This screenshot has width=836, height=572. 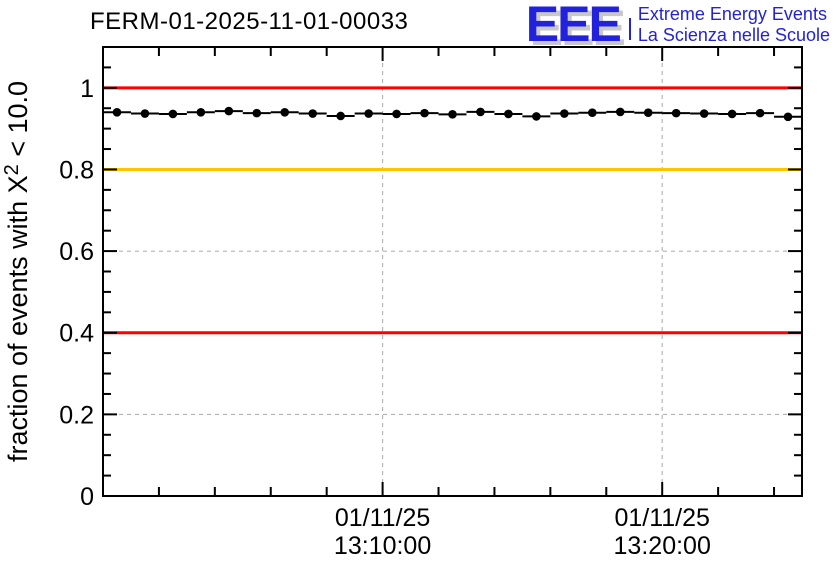 I want to click on x-tick-label-time: 13:10:00, so click(x=382, y=546).